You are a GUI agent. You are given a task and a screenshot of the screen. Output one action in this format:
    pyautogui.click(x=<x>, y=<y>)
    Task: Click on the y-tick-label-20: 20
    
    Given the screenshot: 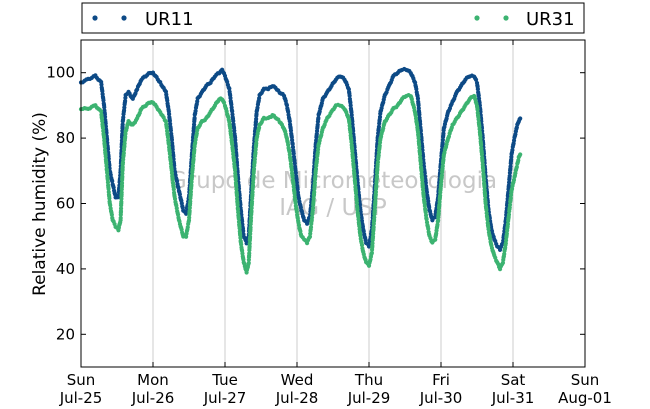 What is the action you would take?
    pyautogui.click(x=65, y=334)
    